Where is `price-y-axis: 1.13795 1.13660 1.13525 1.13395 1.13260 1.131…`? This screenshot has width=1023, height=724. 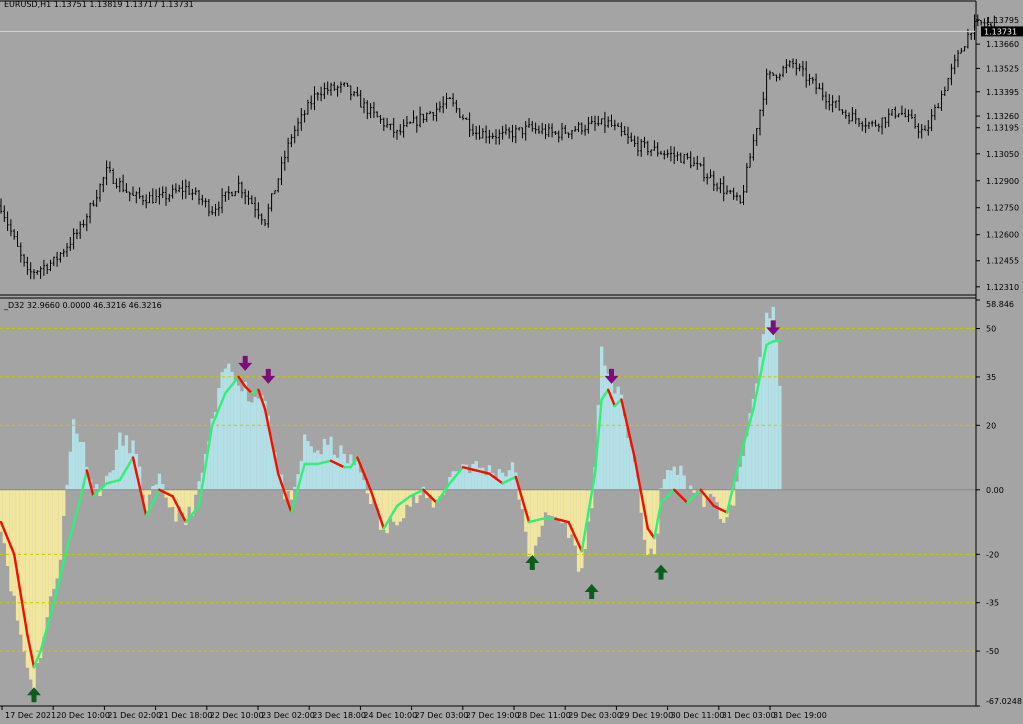
price-y-axis: 1.13795 1.13660 1.13525 1.13395 1.13260 1.131… is located at coordinates (999, 154).